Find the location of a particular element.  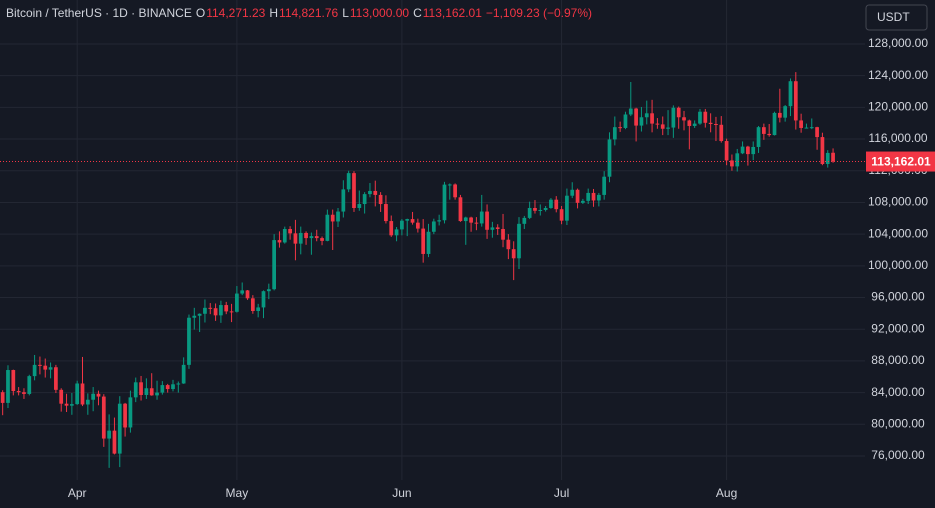

symbol: Bitcoin / TetherUS · 1D · BINANCE is located at coordinates (99, 13).